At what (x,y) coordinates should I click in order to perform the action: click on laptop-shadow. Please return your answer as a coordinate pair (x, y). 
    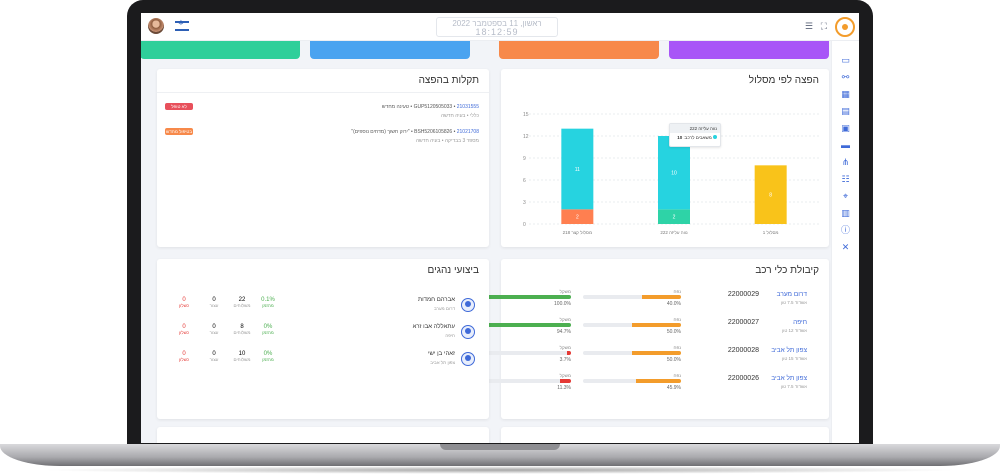
    Looking at the image, I should click on (500, 470).